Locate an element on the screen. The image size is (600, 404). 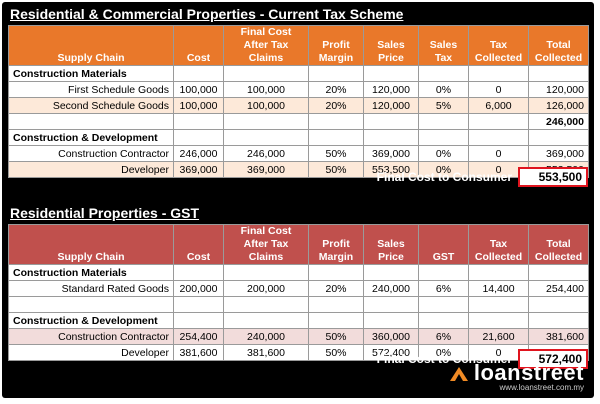
header-cell: Cost is located at coordinates (198, 45).